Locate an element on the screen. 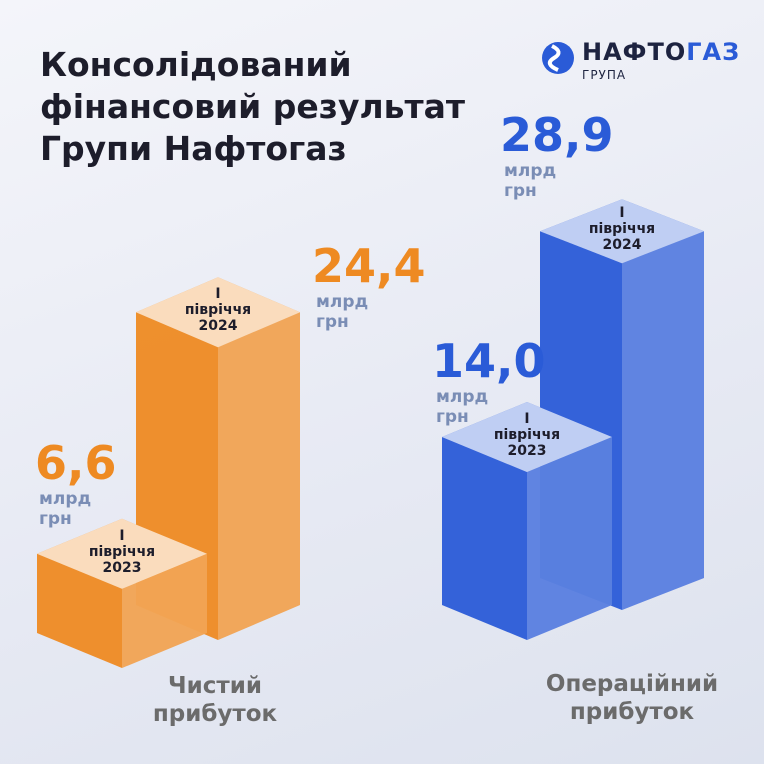 The width and height of the screenshot is (764, 764). logo-name: НАФТОГАЗ is located at coordinates (661, 52).